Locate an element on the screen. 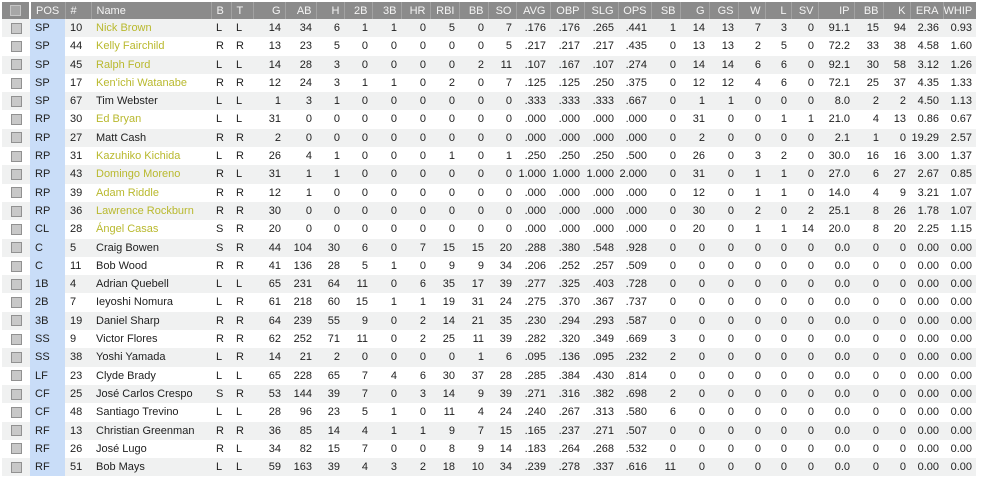  player-name-link: José Lugo is located at coordinates (121, 448).